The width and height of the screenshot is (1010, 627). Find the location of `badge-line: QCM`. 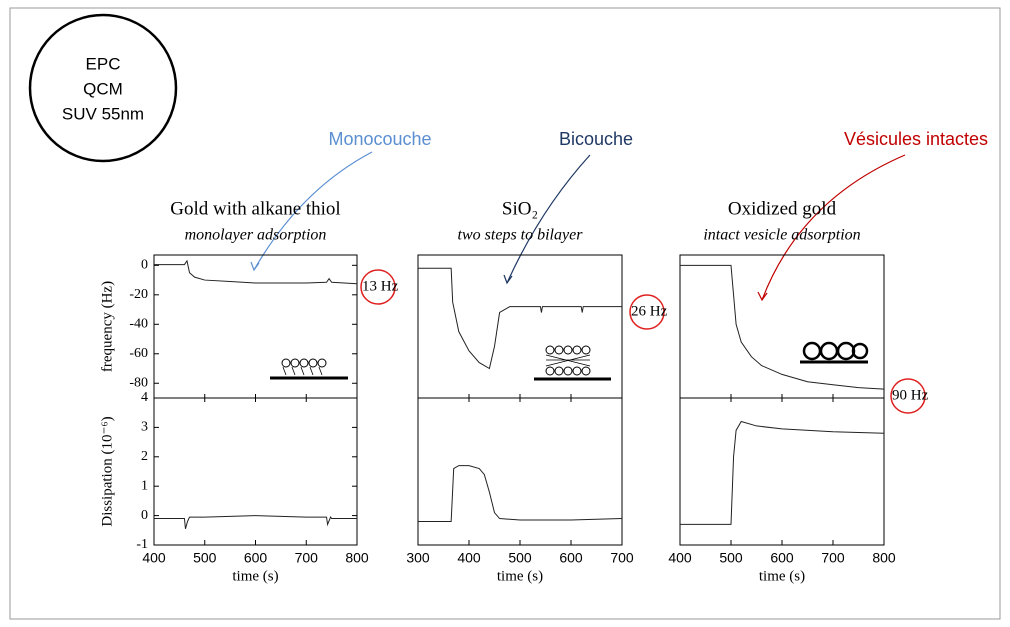

badge-line: QCM is located at coordinates (103, 88).